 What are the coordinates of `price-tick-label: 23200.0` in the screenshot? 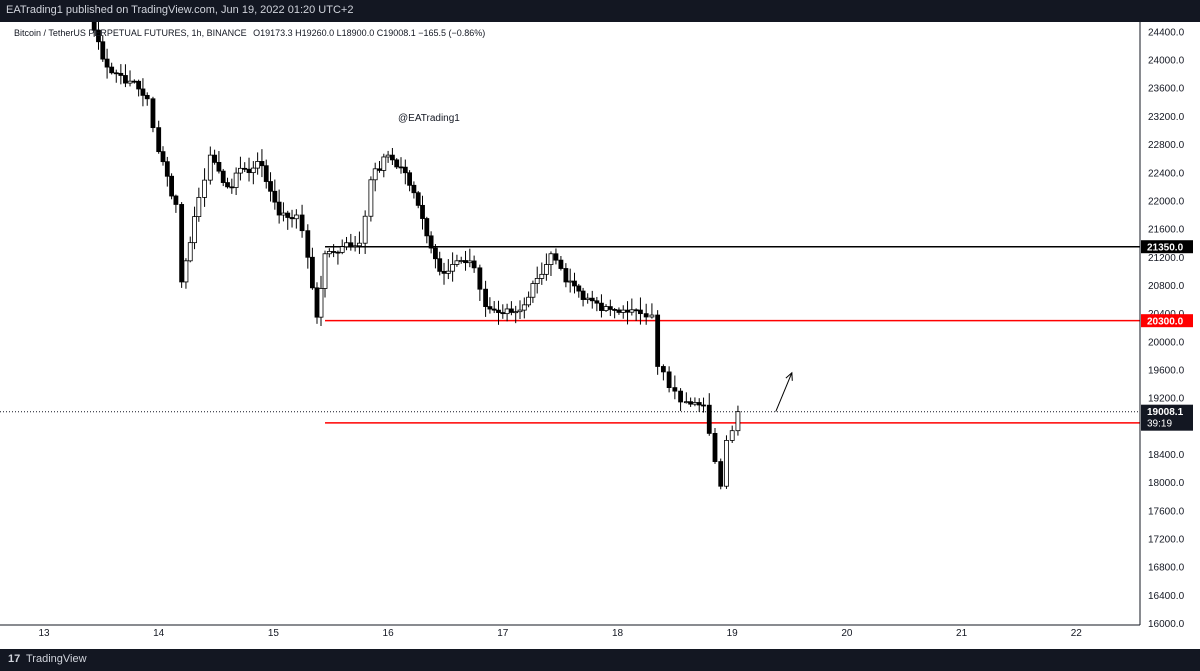 It's located at (1166, 117).